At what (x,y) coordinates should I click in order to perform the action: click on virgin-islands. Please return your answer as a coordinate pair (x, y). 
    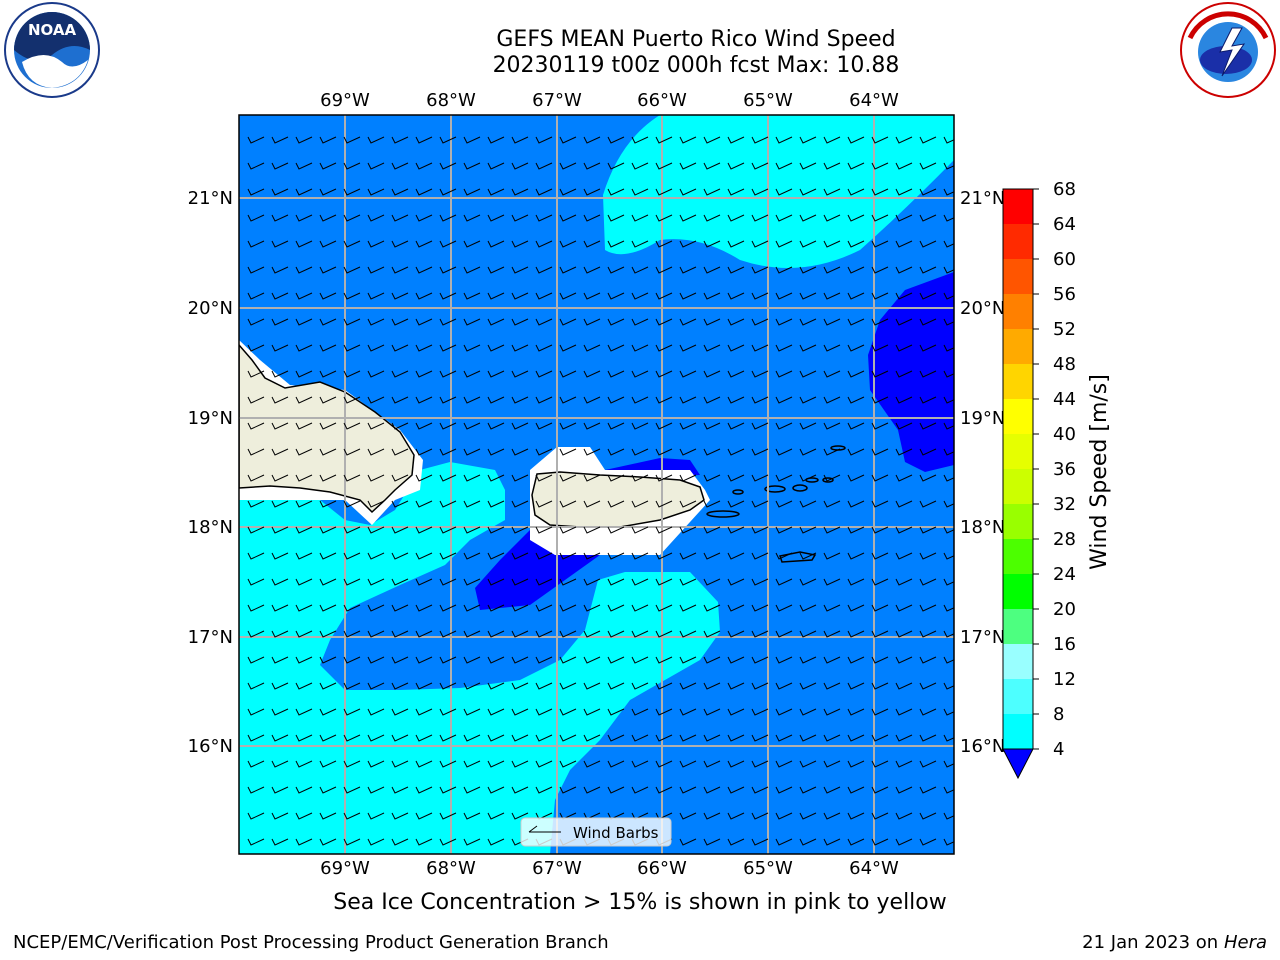
    Looking at the image, I should click on (776, 504).